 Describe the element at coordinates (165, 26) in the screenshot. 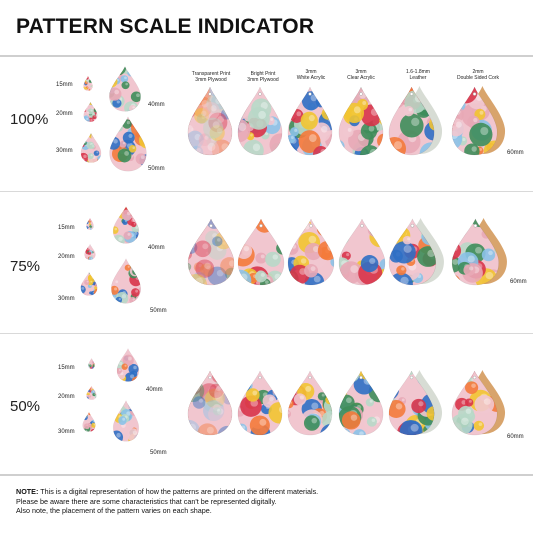

I see `page-title: PATTERN SCALE INDICATOR` at that location.